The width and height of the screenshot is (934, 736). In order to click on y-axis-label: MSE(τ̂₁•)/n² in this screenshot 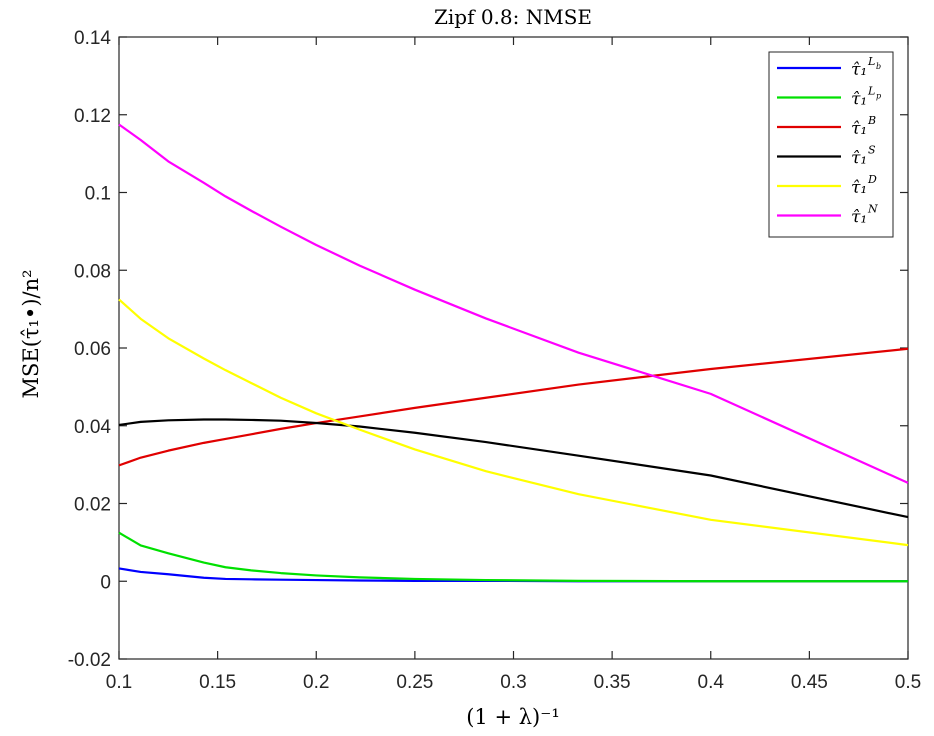, I will do `click(31, 333)`.